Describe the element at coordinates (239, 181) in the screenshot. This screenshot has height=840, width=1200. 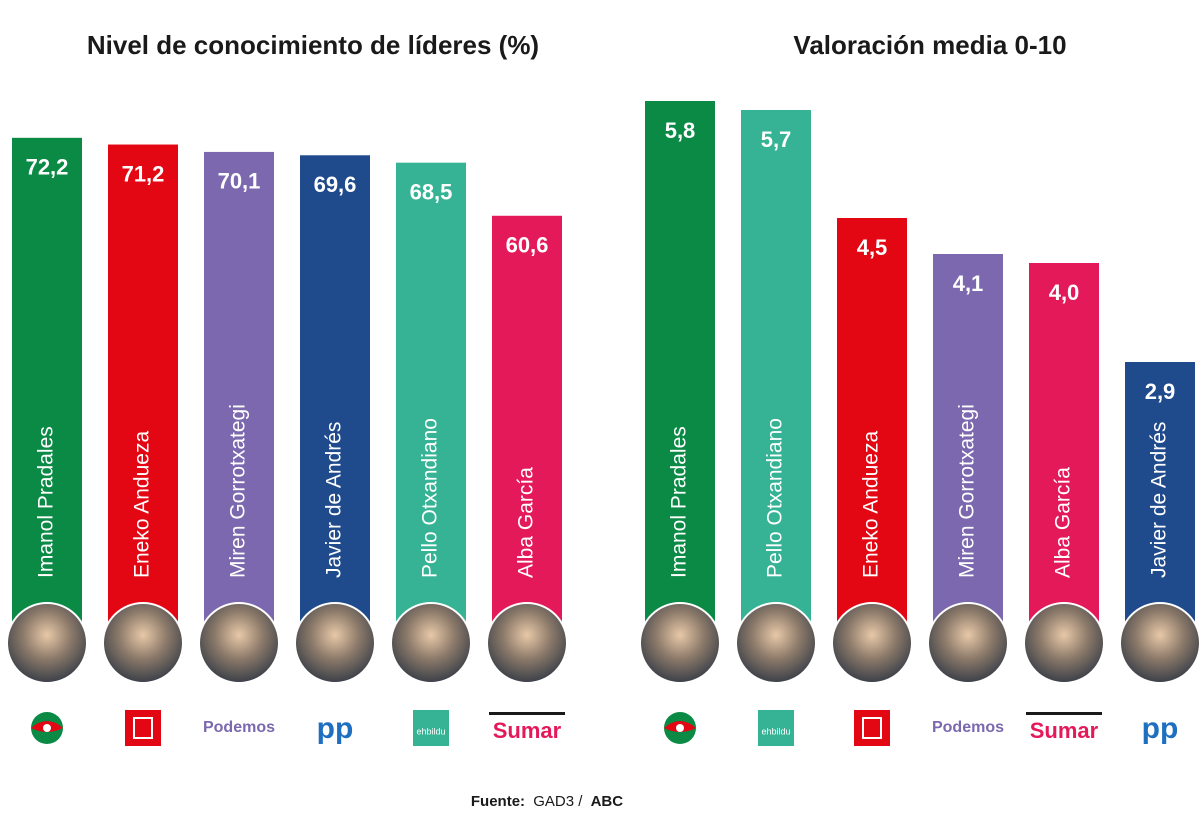
I see `value-label: 70,1` at that location.